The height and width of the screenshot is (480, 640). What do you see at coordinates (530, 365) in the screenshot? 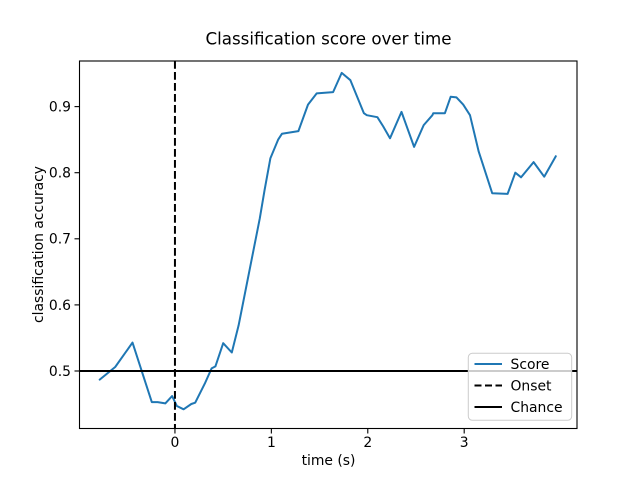
I see `legend-entry-label: Score` at bounding box center [530, 365].